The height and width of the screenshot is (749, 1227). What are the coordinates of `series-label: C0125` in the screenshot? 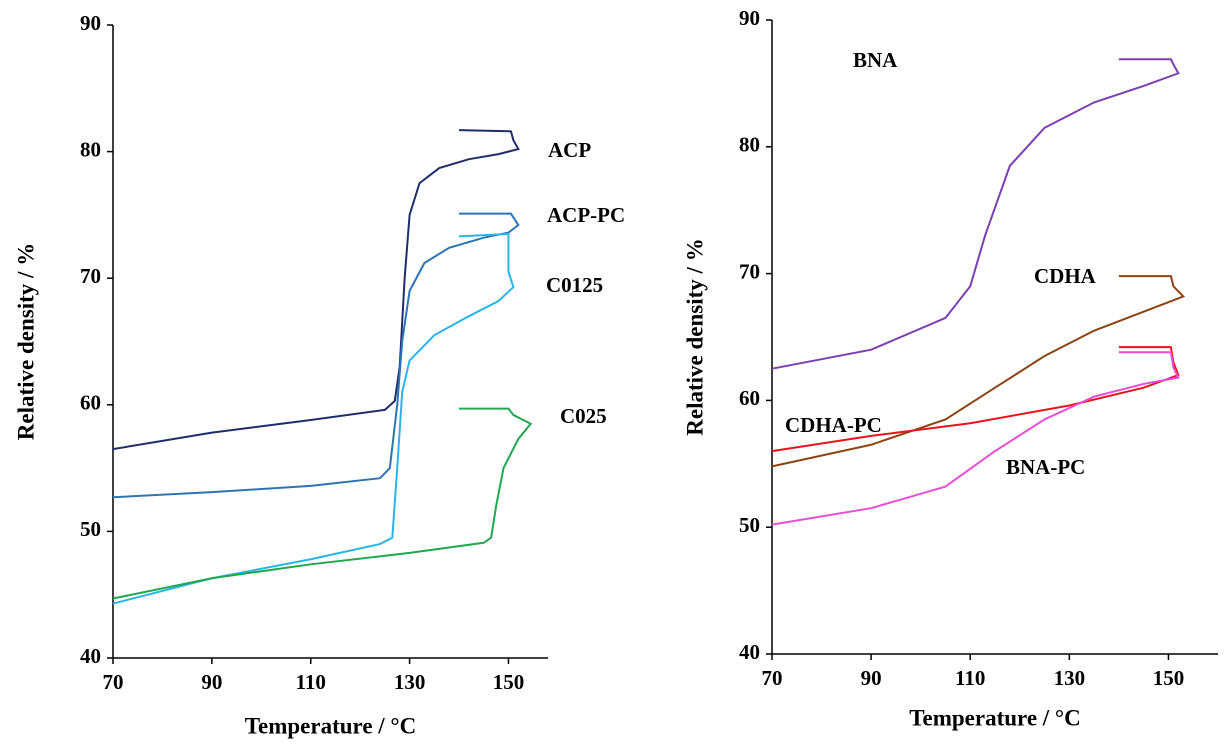 It's located at (574, 285).